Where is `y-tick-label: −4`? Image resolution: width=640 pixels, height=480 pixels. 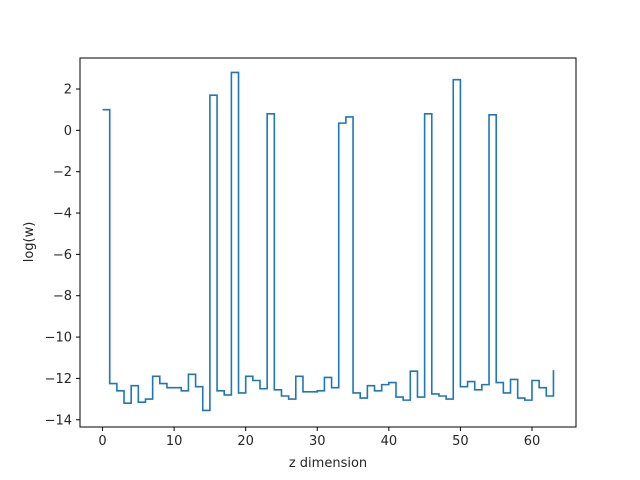
y-tick-label: −4 is located at coordinates (62, 214).